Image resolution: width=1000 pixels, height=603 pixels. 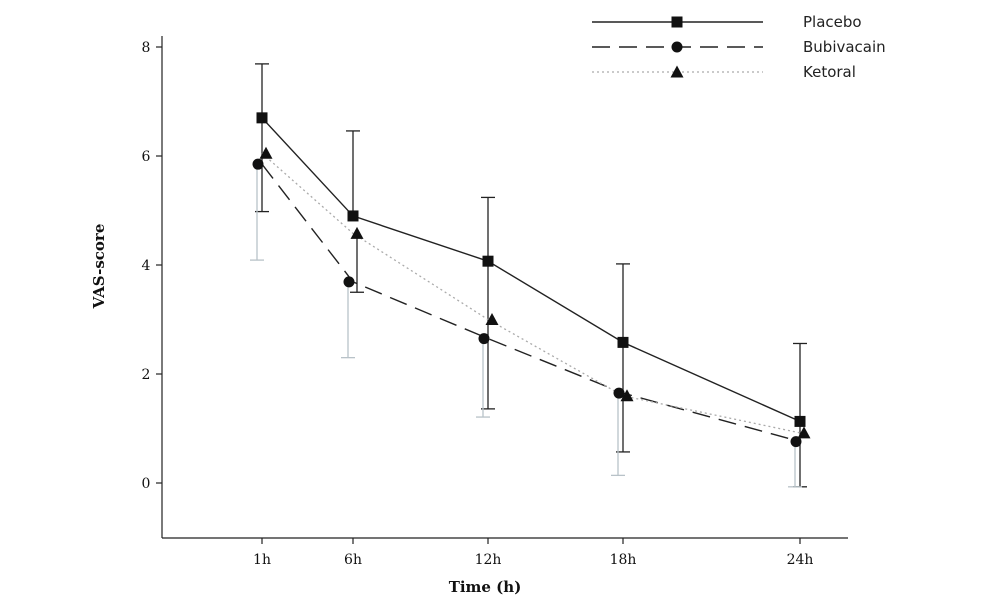 I want to click on y-tick-label: 8, so click(x=146, y=48).